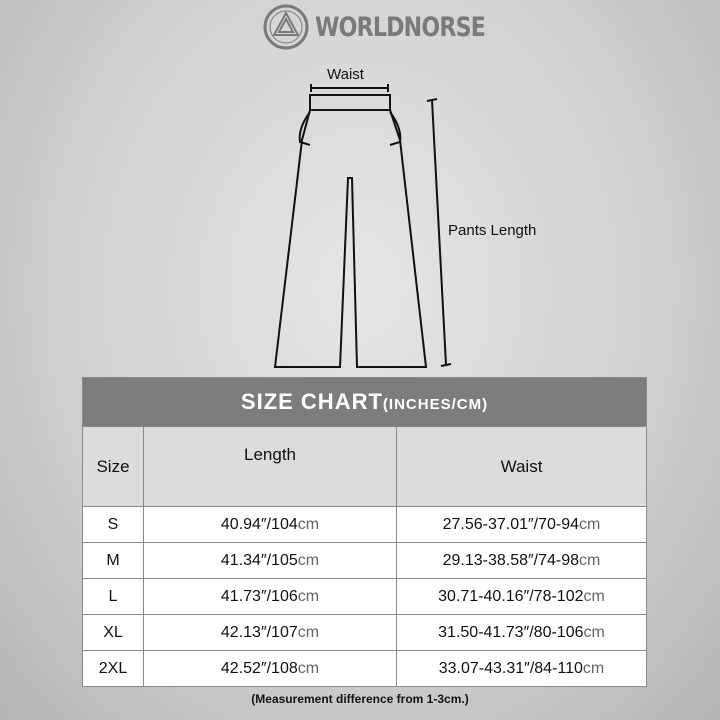 The image size is (720, 720). I want to click on waistband, so click(350, 102).